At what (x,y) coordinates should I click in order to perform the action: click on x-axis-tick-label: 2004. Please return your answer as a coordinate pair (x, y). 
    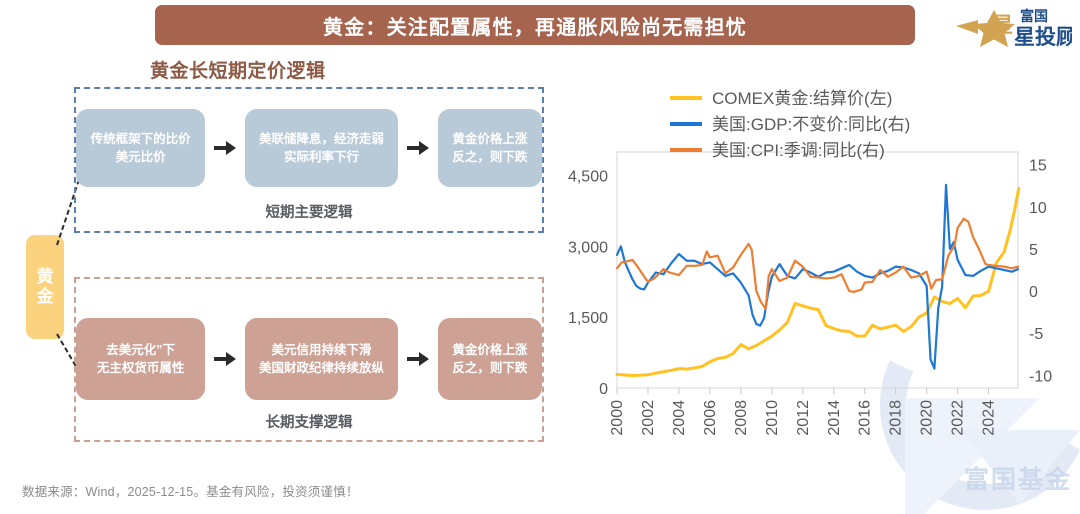
    Looking at the image, I should click on (679, 418).